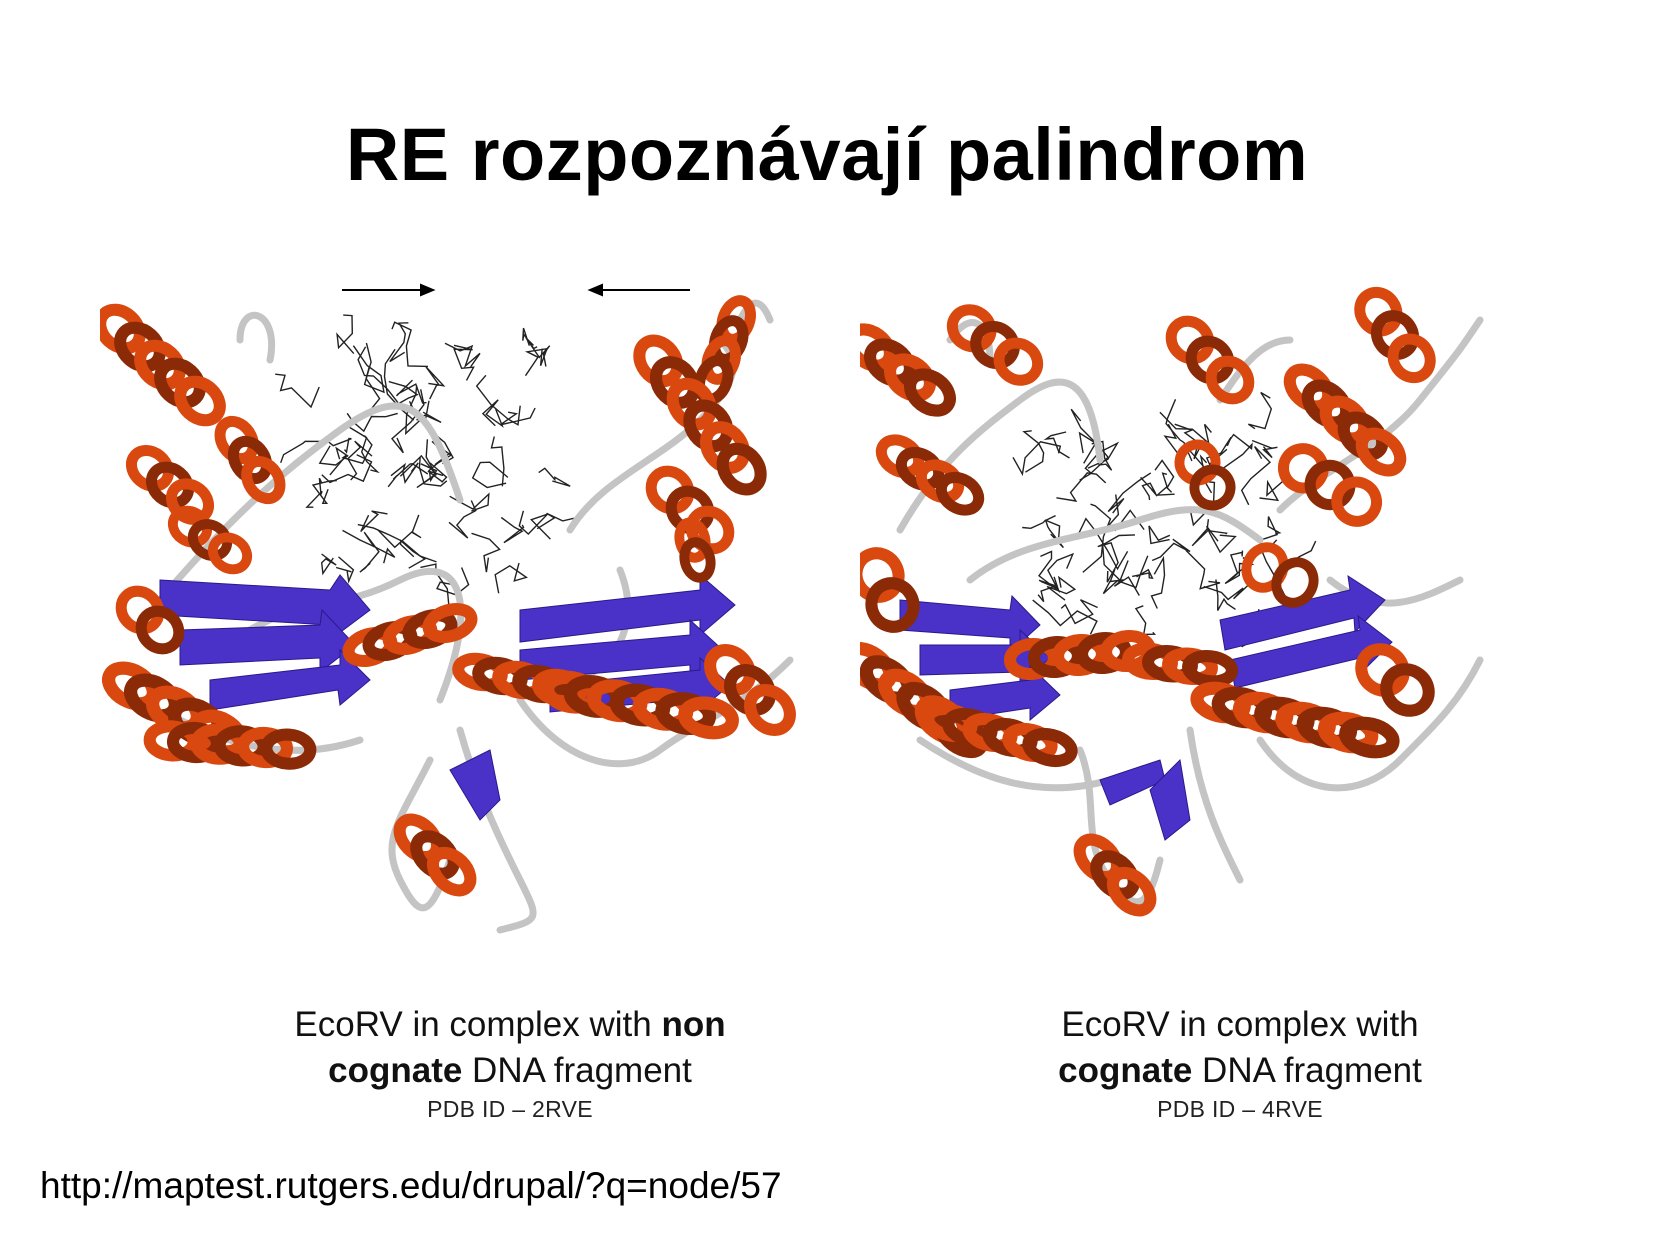 The width and height of the screenshot is (1654, 1240). Describe the element at coordinates (1146, 707) in the screenshot. I see `beta-sheet-ribbons` at that location.